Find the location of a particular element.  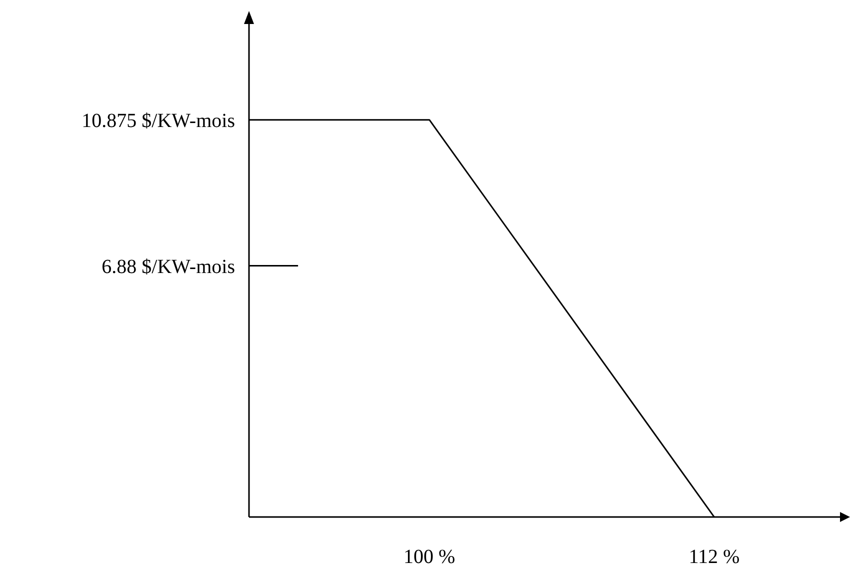

x-tick-label: 100 % is located at coordinates (430, 557).